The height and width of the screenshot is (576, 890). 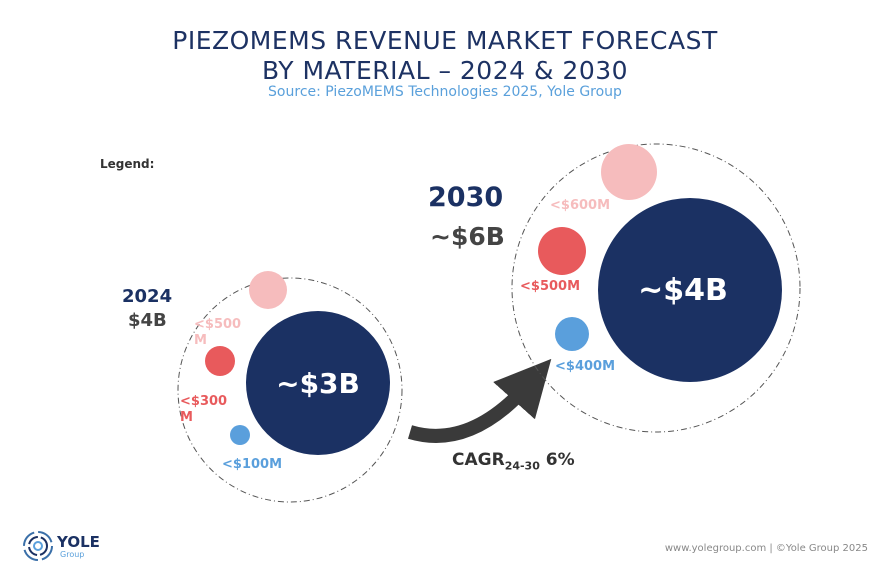 I want to click on label-2030-pvdf: <$600M, so click(x=580, y=205).